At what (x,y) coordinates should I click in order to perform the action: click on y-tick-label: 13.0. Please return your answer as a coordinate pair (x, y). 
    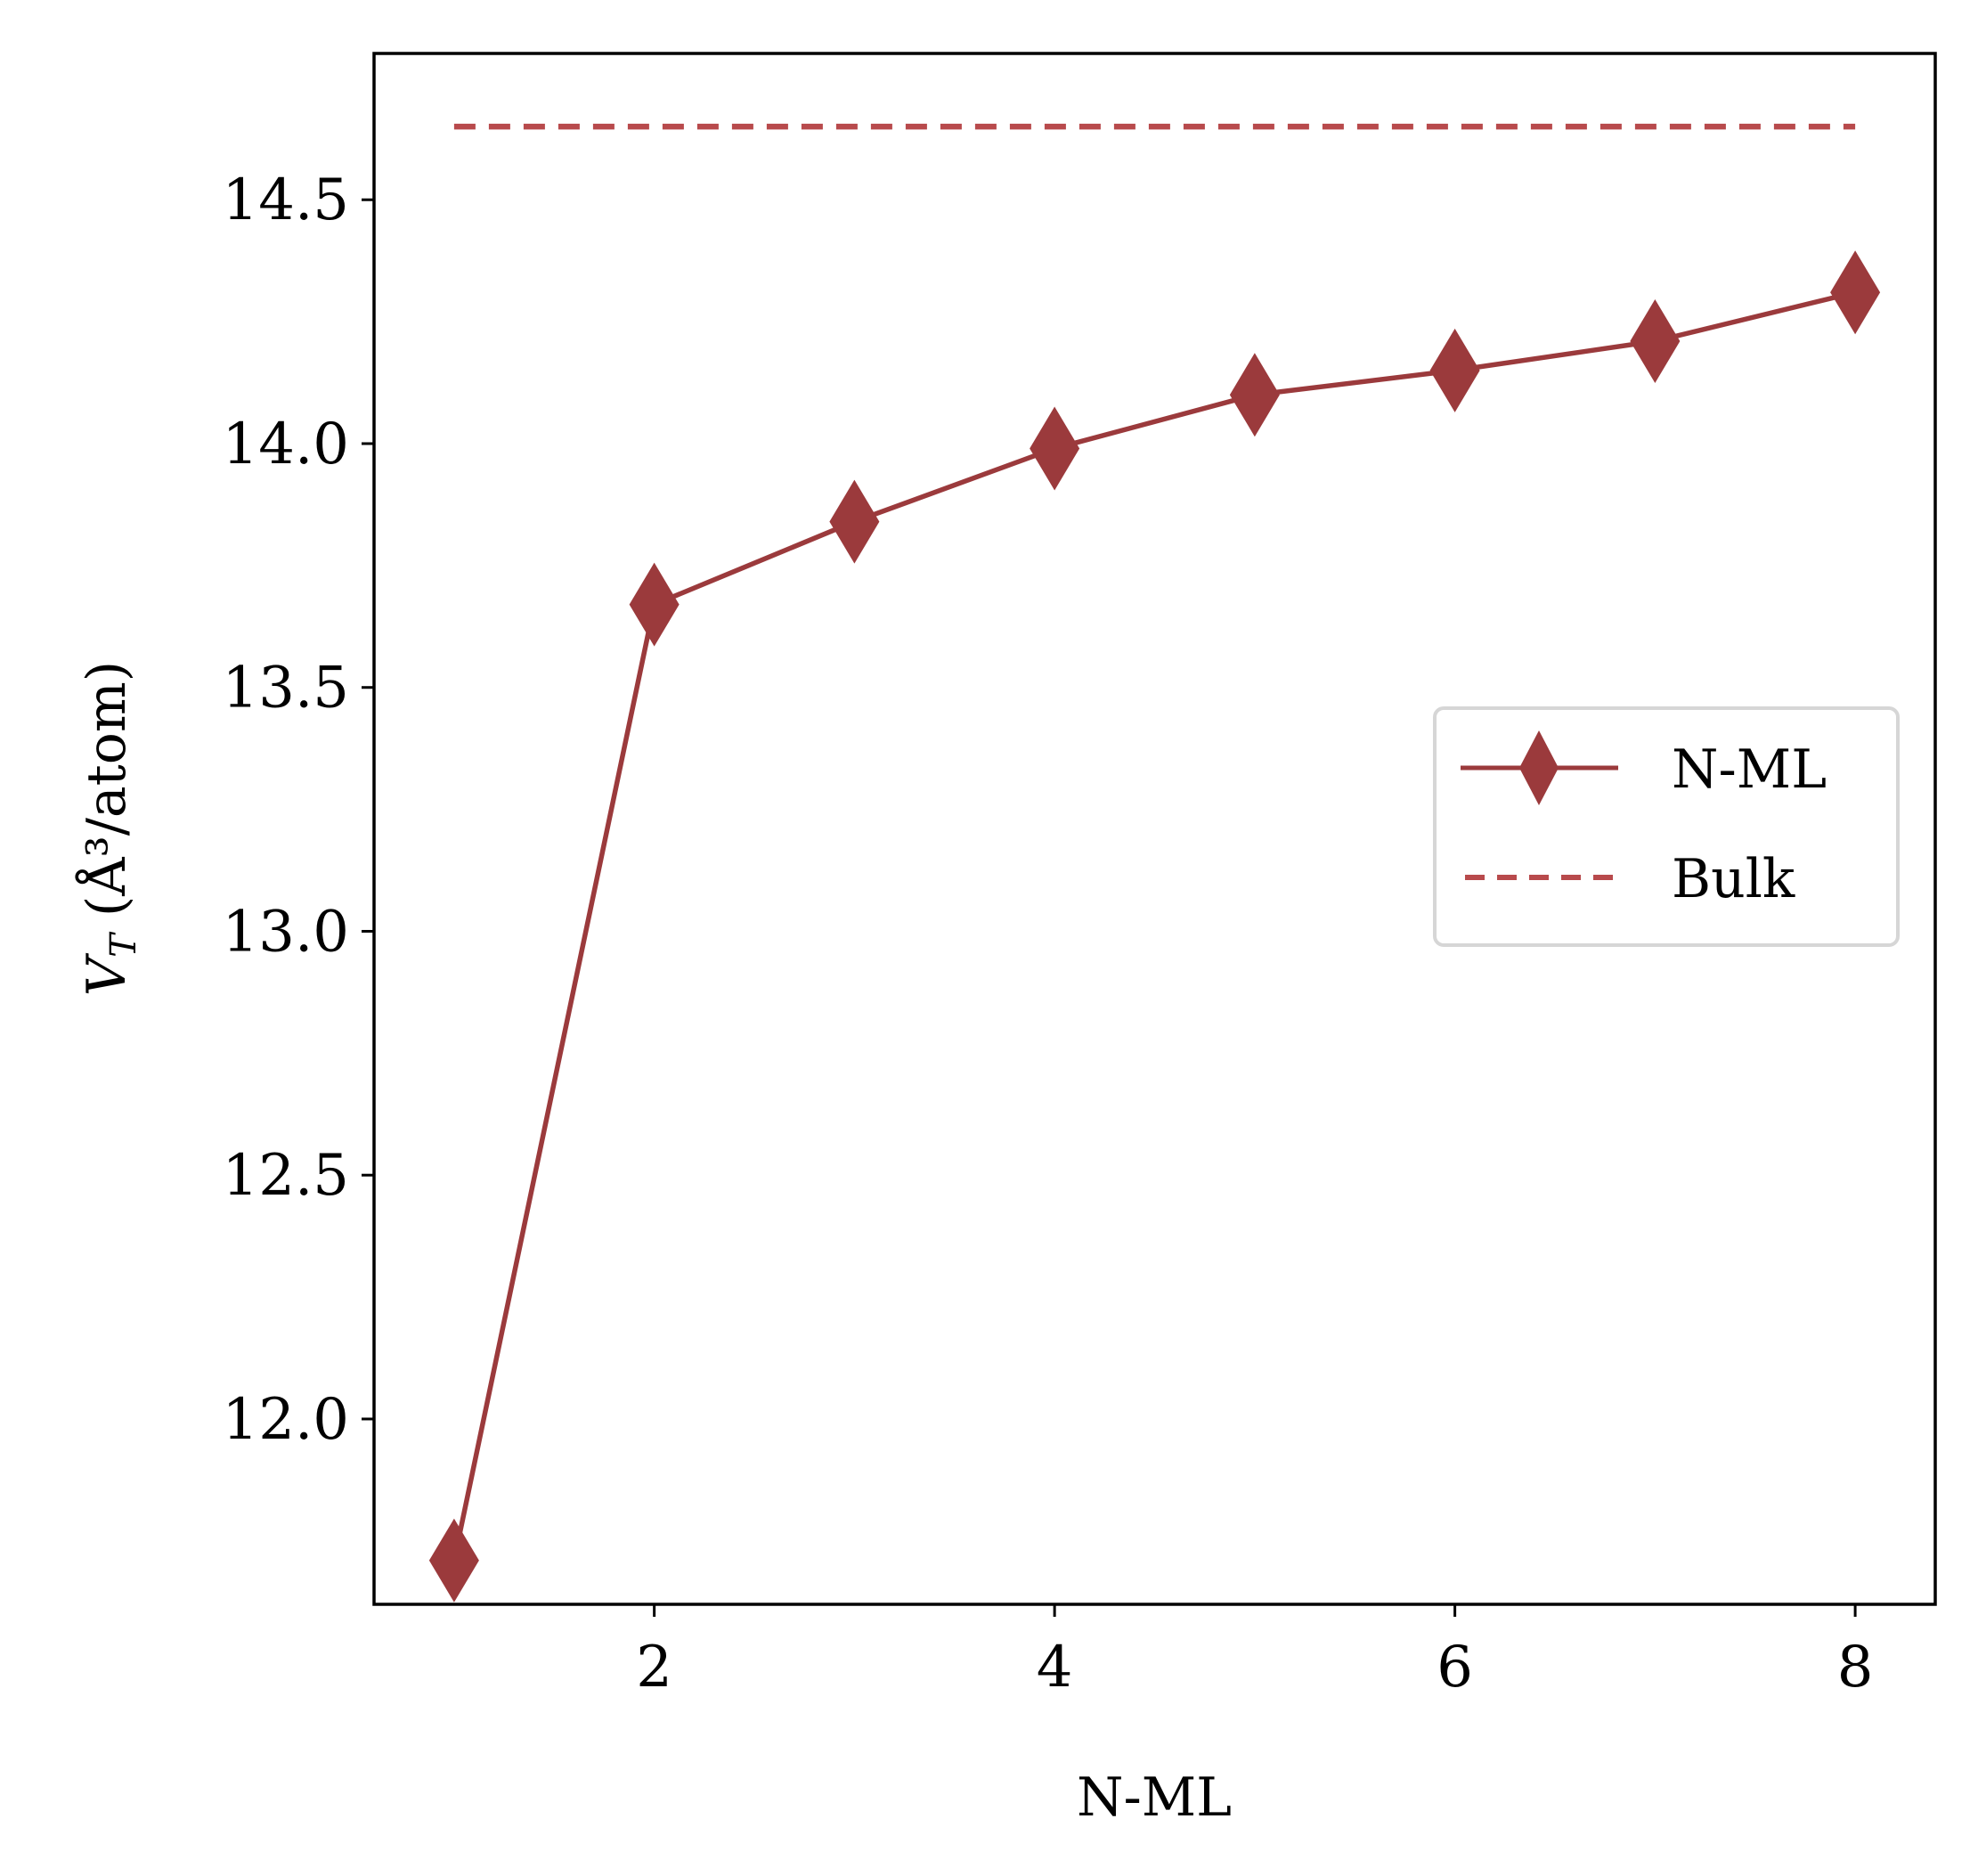
    Looking at the image, I should click on (286, 932).